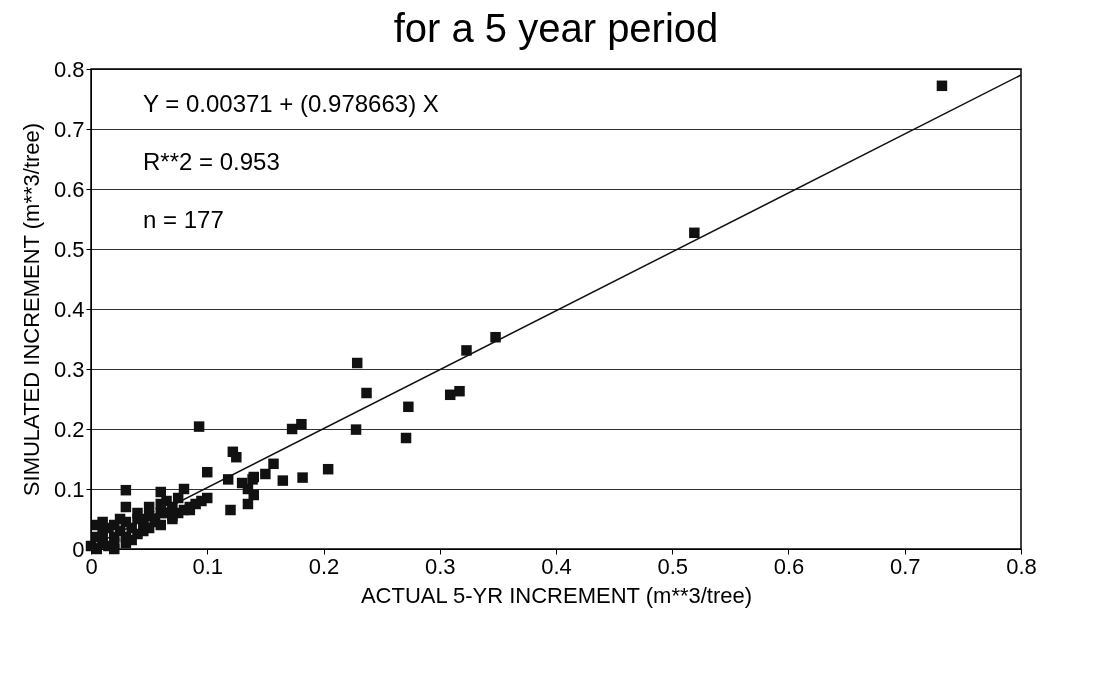 This screenshot has height=700, width=1105. What do you see at coordinates (211, 161) in the screenshot?
I see `annotation: R**2 = 0.953` at bounding box center [211, 161].